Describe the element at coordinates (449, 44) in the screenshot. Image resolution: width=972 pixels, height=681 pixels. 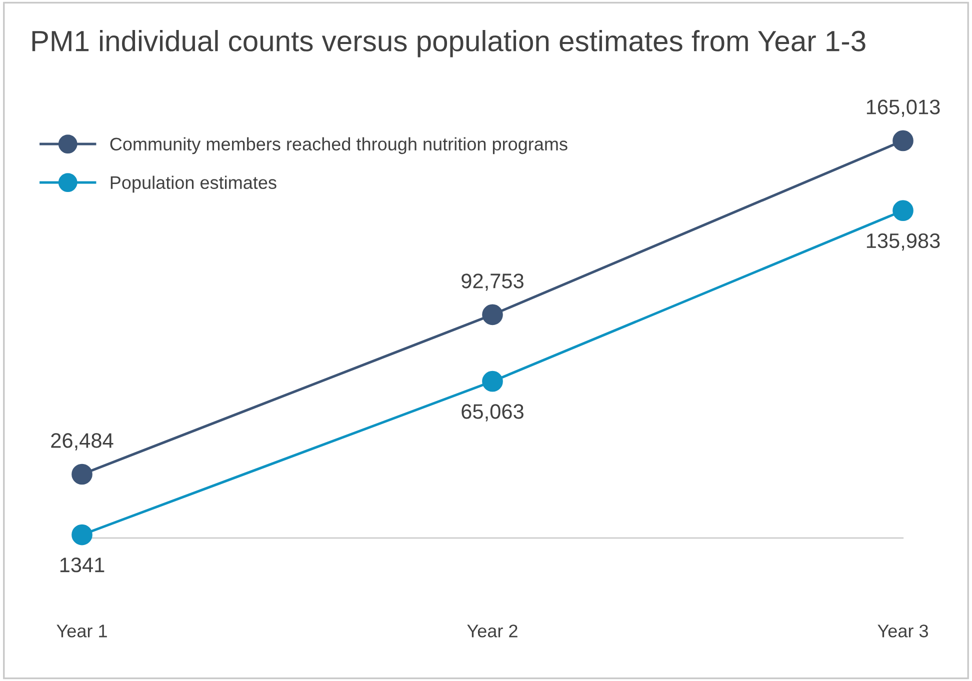
I see `chart-title: PM1 individual counts versus population estimates from Year 1-3` at that location.